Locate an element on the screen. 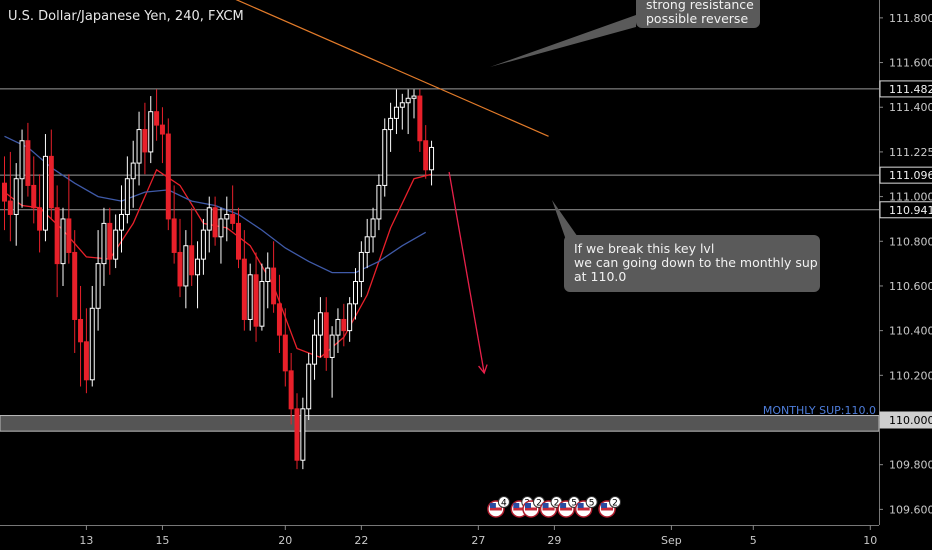 The image size is (932, 550). economic-event-marker: 4 is located at coordinates (498, 507).